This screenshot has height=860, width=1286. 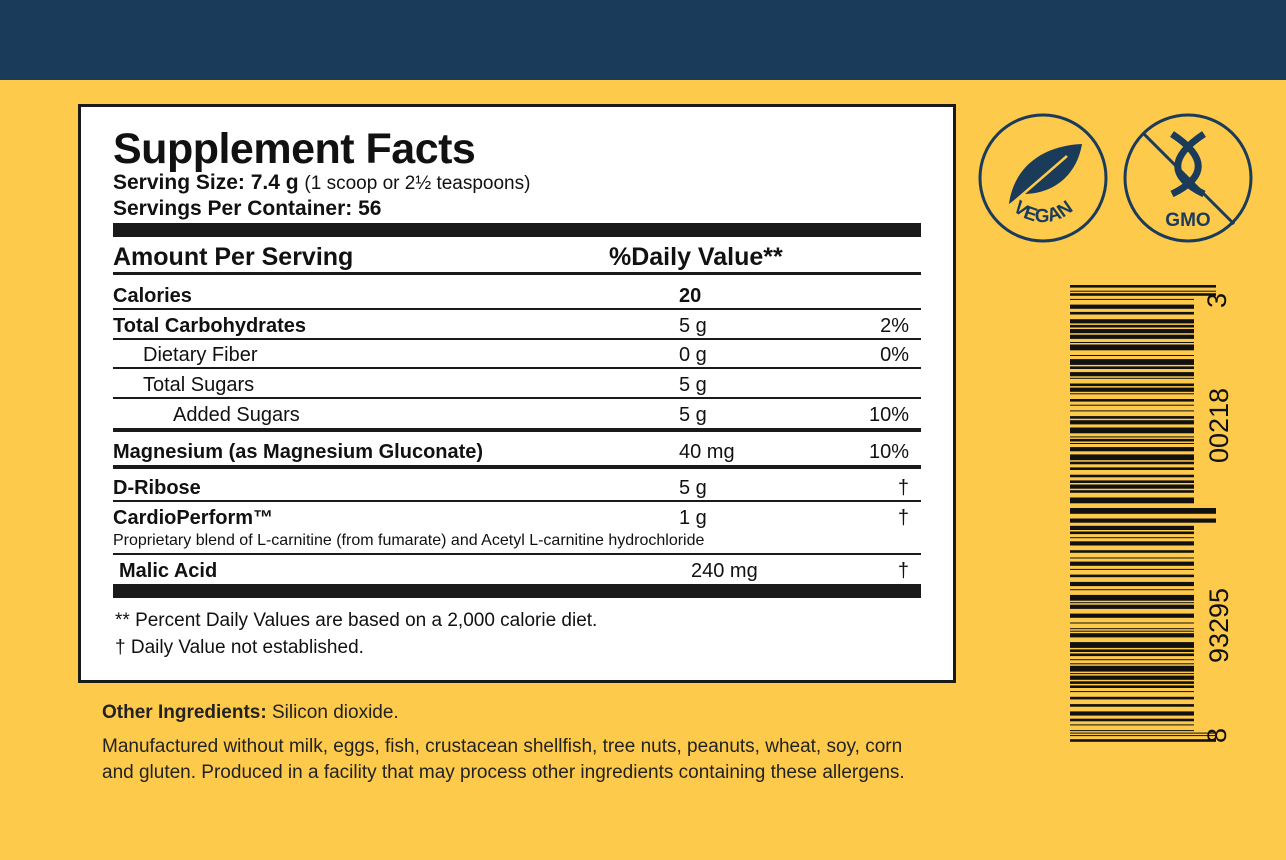 What do you see at coordinates (1043, 212) in the screenshot?
I see `svg-text: VEGAN` at bounding box center [1043, 212].